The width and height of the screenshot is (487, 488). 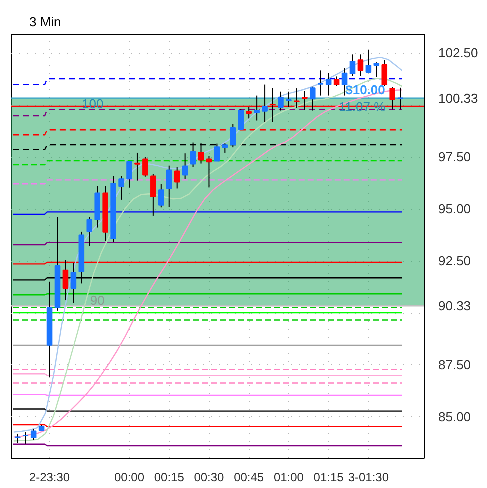 I want to click on x-tick-label: 00:45, so click(x=249, y=477).